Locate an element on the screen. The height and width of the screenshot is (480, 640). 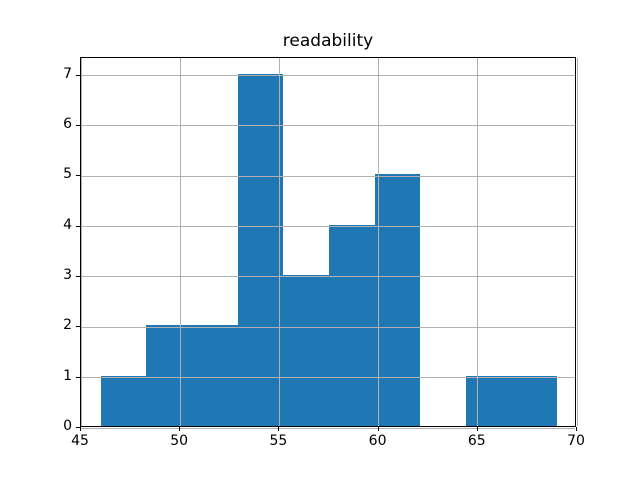
y-tick-label: 0 is located at coordinates (67, 426).